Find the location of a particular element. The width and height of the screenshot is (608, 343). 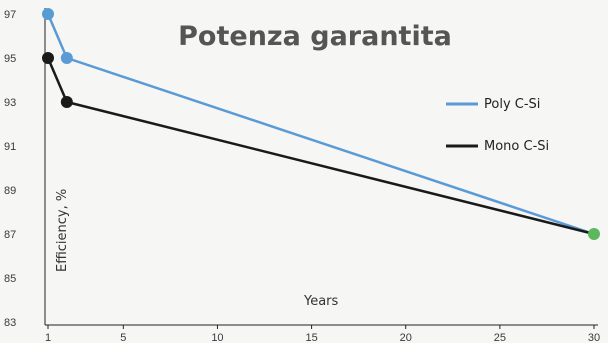

chart-title: Potenza garantita is located at coordinates (315, 36).